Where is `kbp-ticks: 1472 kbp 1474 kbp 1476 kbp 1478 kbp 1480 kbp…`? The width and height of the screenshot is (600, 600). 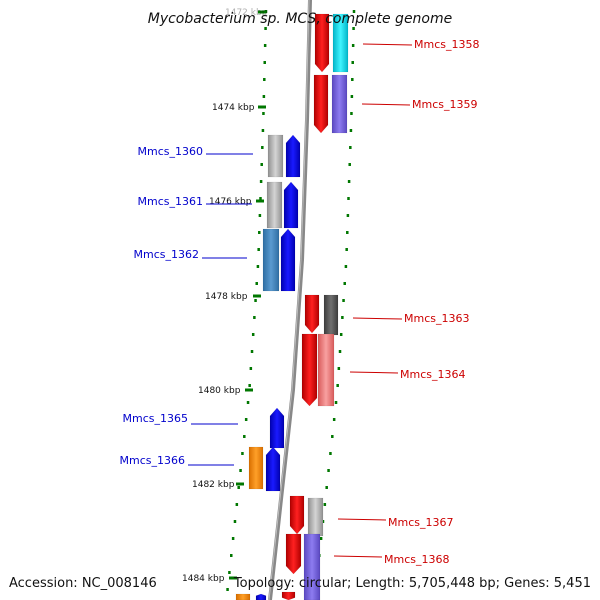 kbp-ticks: 1472 kbp 1474 kbp 1476 kbp 1478 kbp 1480 kbp… is located at coordinates (225, 296).